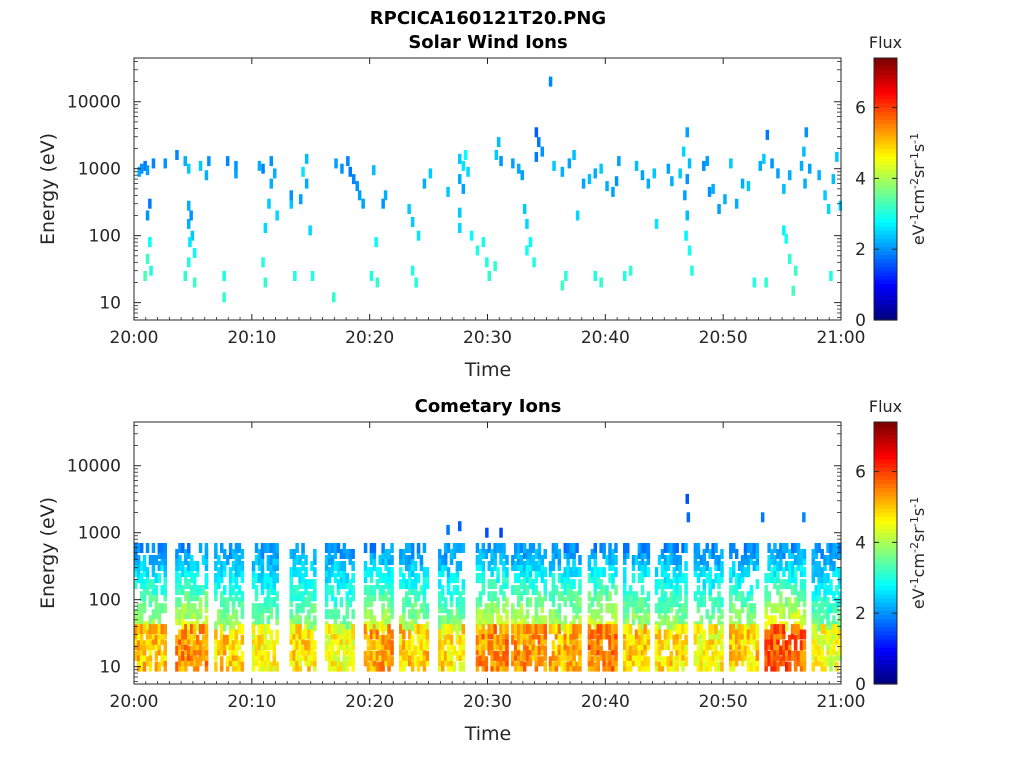 This screenshot has width=1024, height=768. I want to click on colorbar-segment, so click(885, 441).